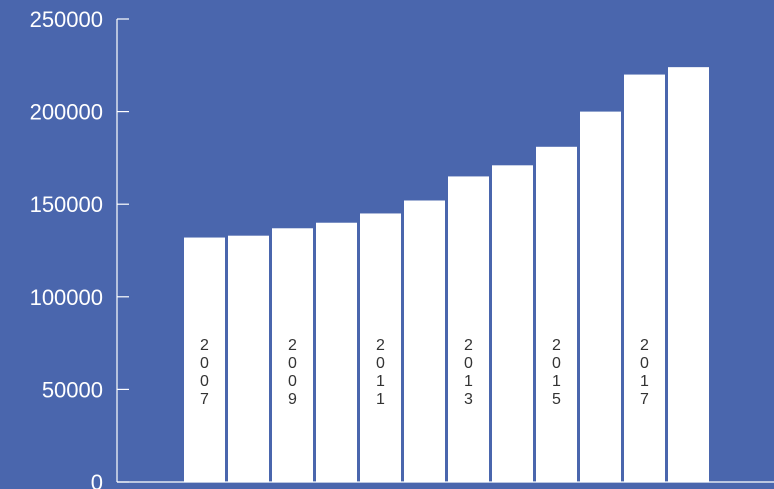 The image size is (774, 489). Describe the element at coordinates (204, 359) in the screenshot. I see `bar-2007` at that location.